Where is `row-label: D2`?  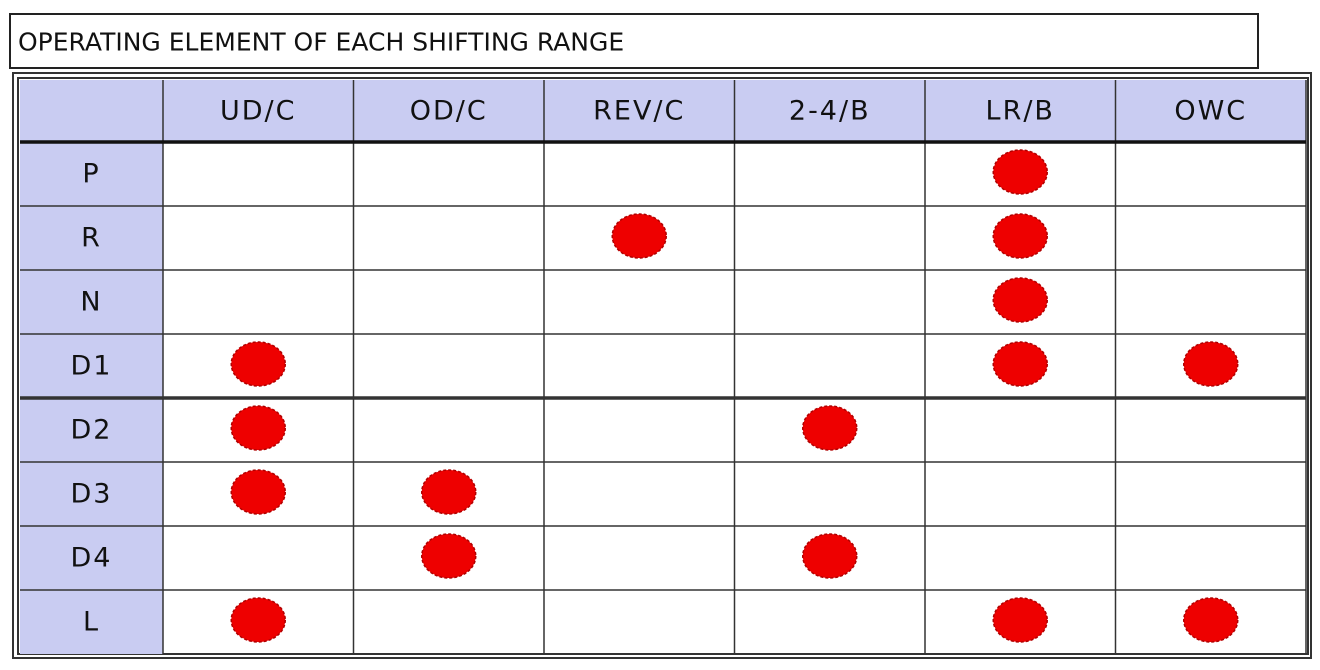
row-label: D2 is located at coordinates (92, 430).